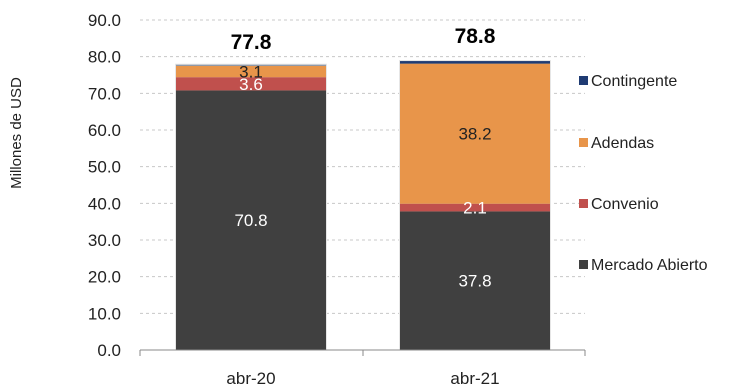  I want to click on data-label: 3.6, so click(251, 84).